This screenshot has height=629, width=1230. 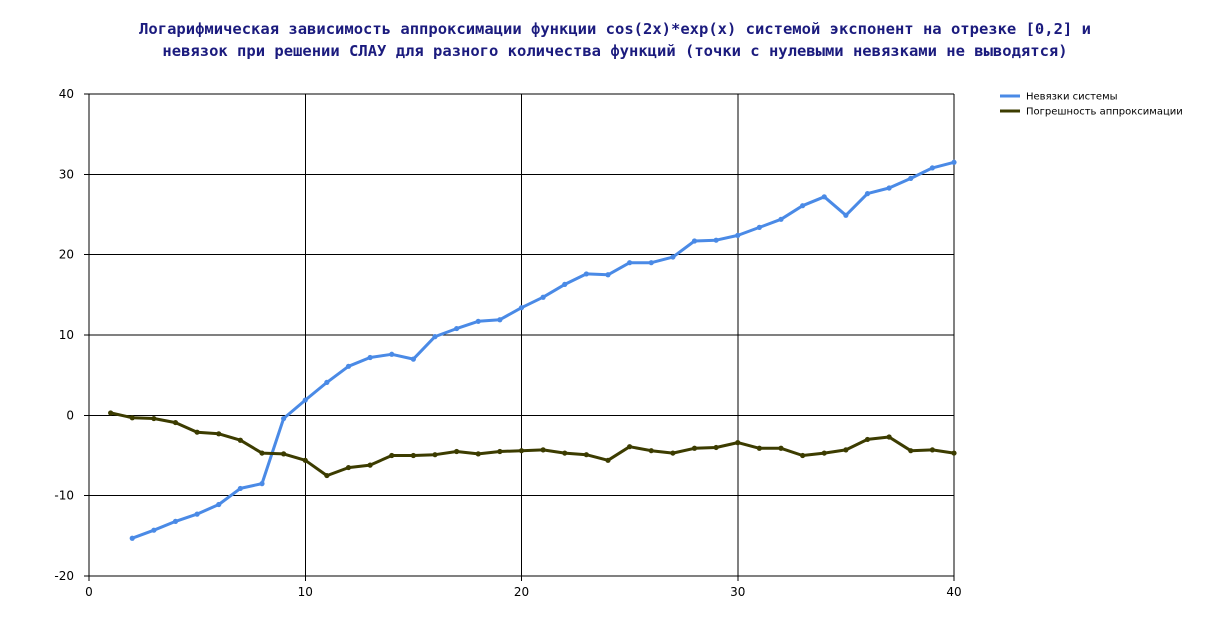 What do you see at coordinates (1072, 97) in the screenshot?
I see `legend-label-1: Невязки системы` at bounding box center [1072, 97].